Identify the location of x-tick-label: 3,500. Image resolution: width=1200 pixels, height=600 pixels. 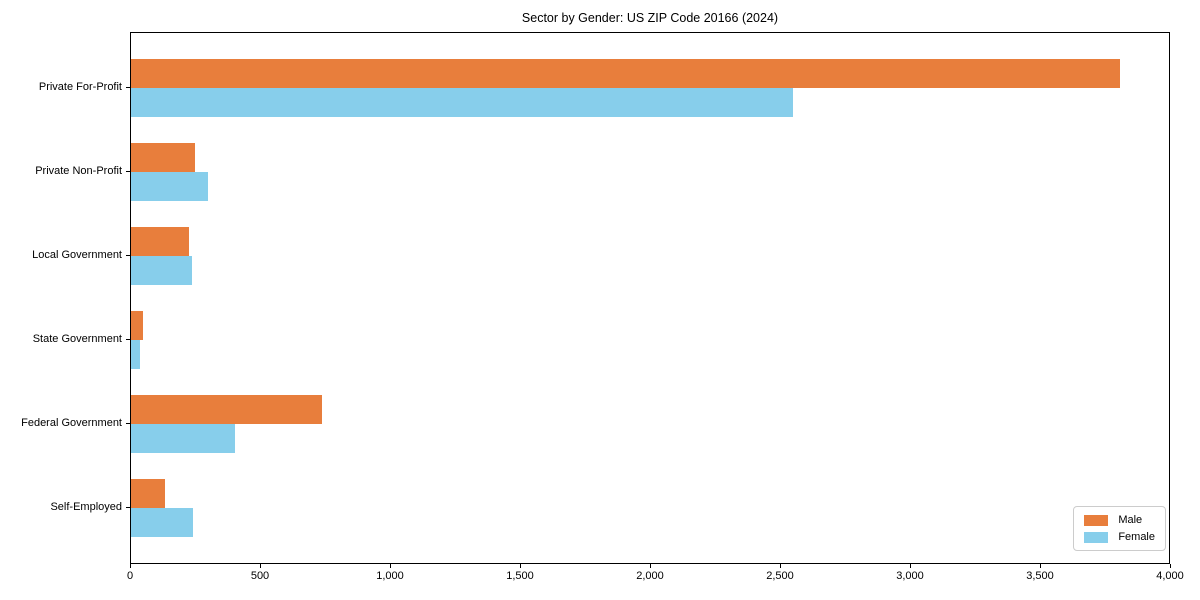
(1040, 576).